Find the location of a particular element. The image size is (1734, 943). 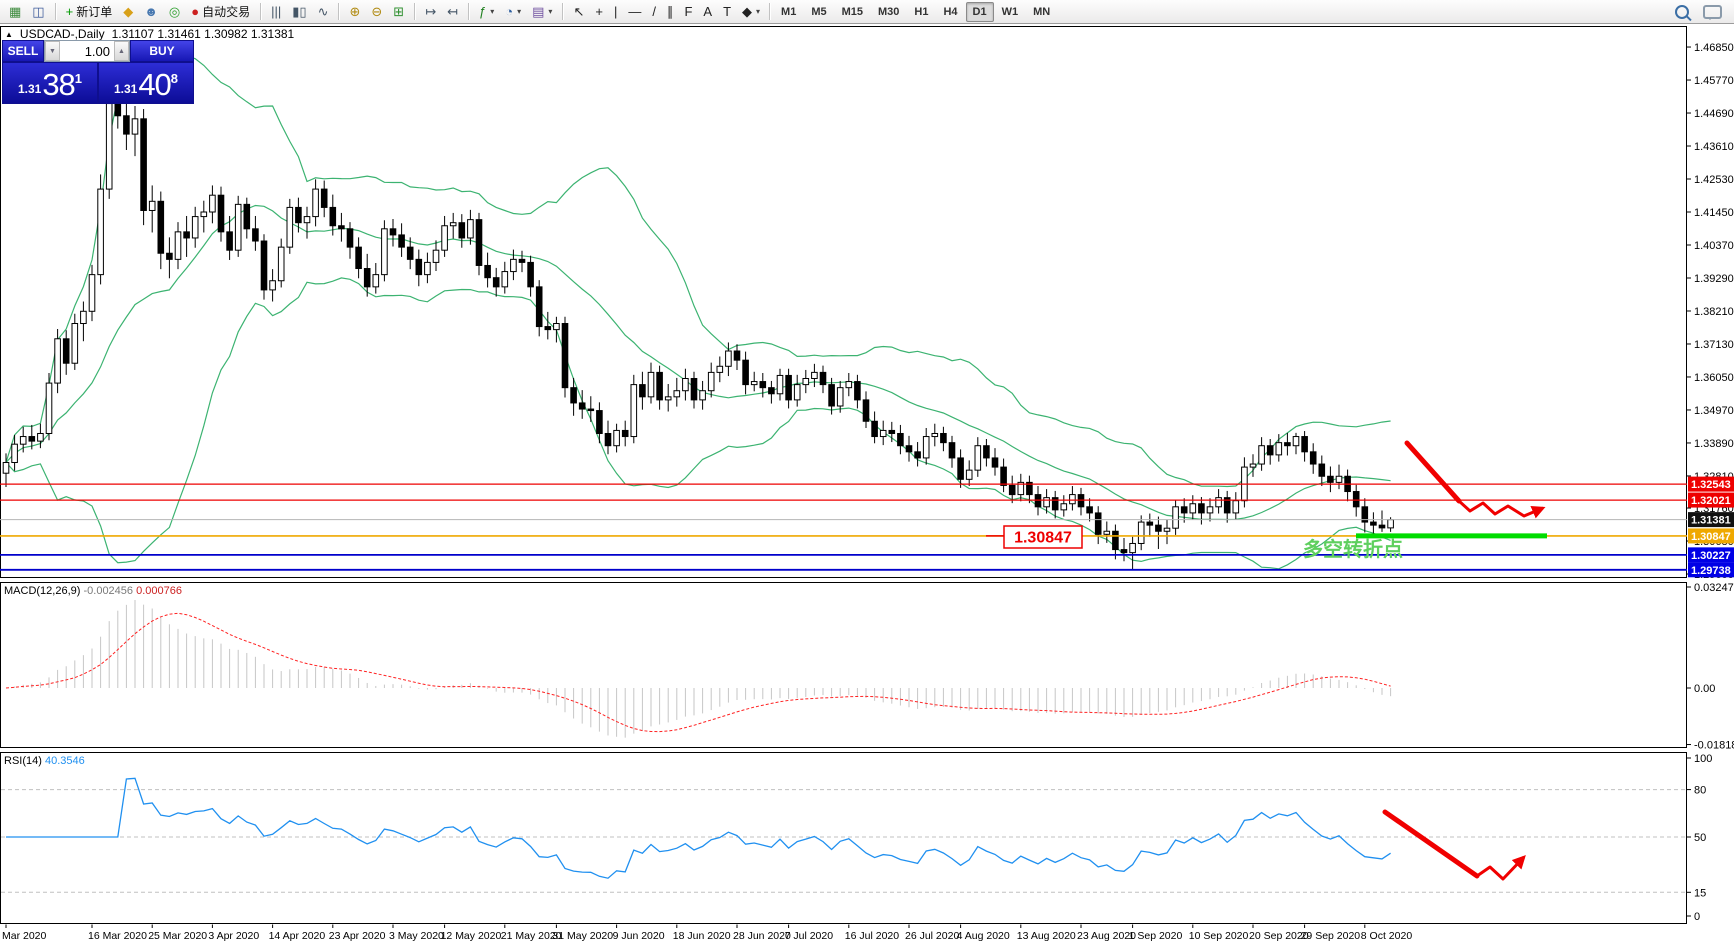

macd-signal-value: 0.000766 is located at coordinates (159, 591).